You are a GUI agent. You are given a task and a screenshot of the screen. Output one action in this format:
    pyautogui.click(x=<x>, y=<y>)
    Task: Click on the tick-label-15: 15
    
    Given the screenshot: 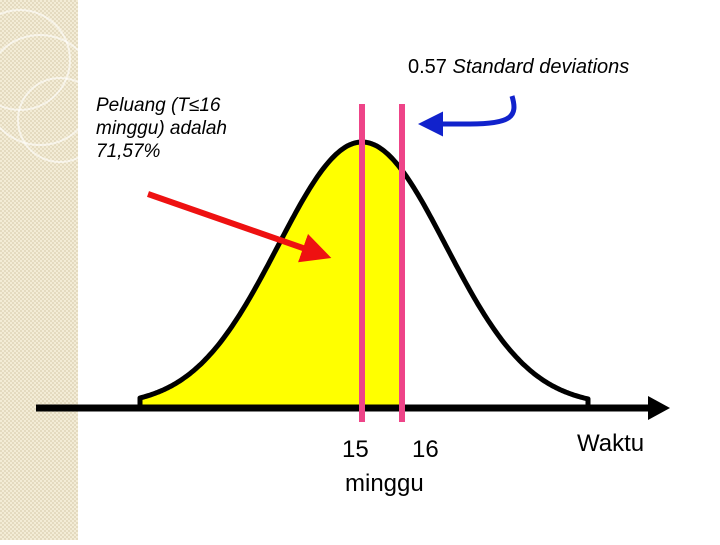 What is the action you would take?
    pyautogui.click(x=355, y=449)
    